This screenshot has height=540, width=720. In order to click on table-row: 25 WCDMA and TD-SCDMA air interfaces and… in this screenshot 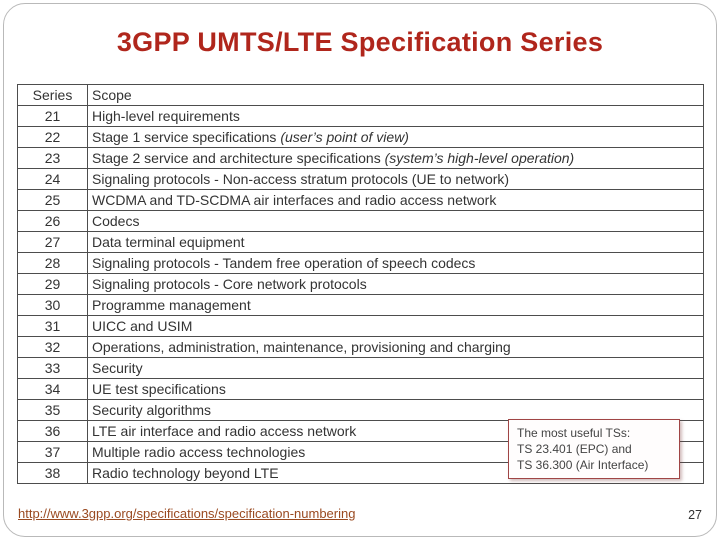, I will do `click(360, 200)`.